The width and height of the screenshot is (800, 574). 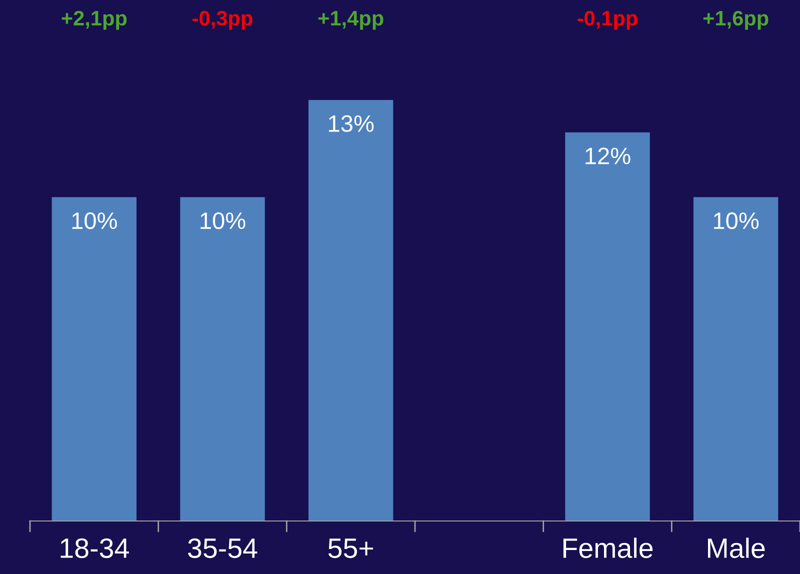 What do you see at coordinates (608, 20) in the screenshot?
I see `annotation: -0,1pp` at bounding box center [608, 20].